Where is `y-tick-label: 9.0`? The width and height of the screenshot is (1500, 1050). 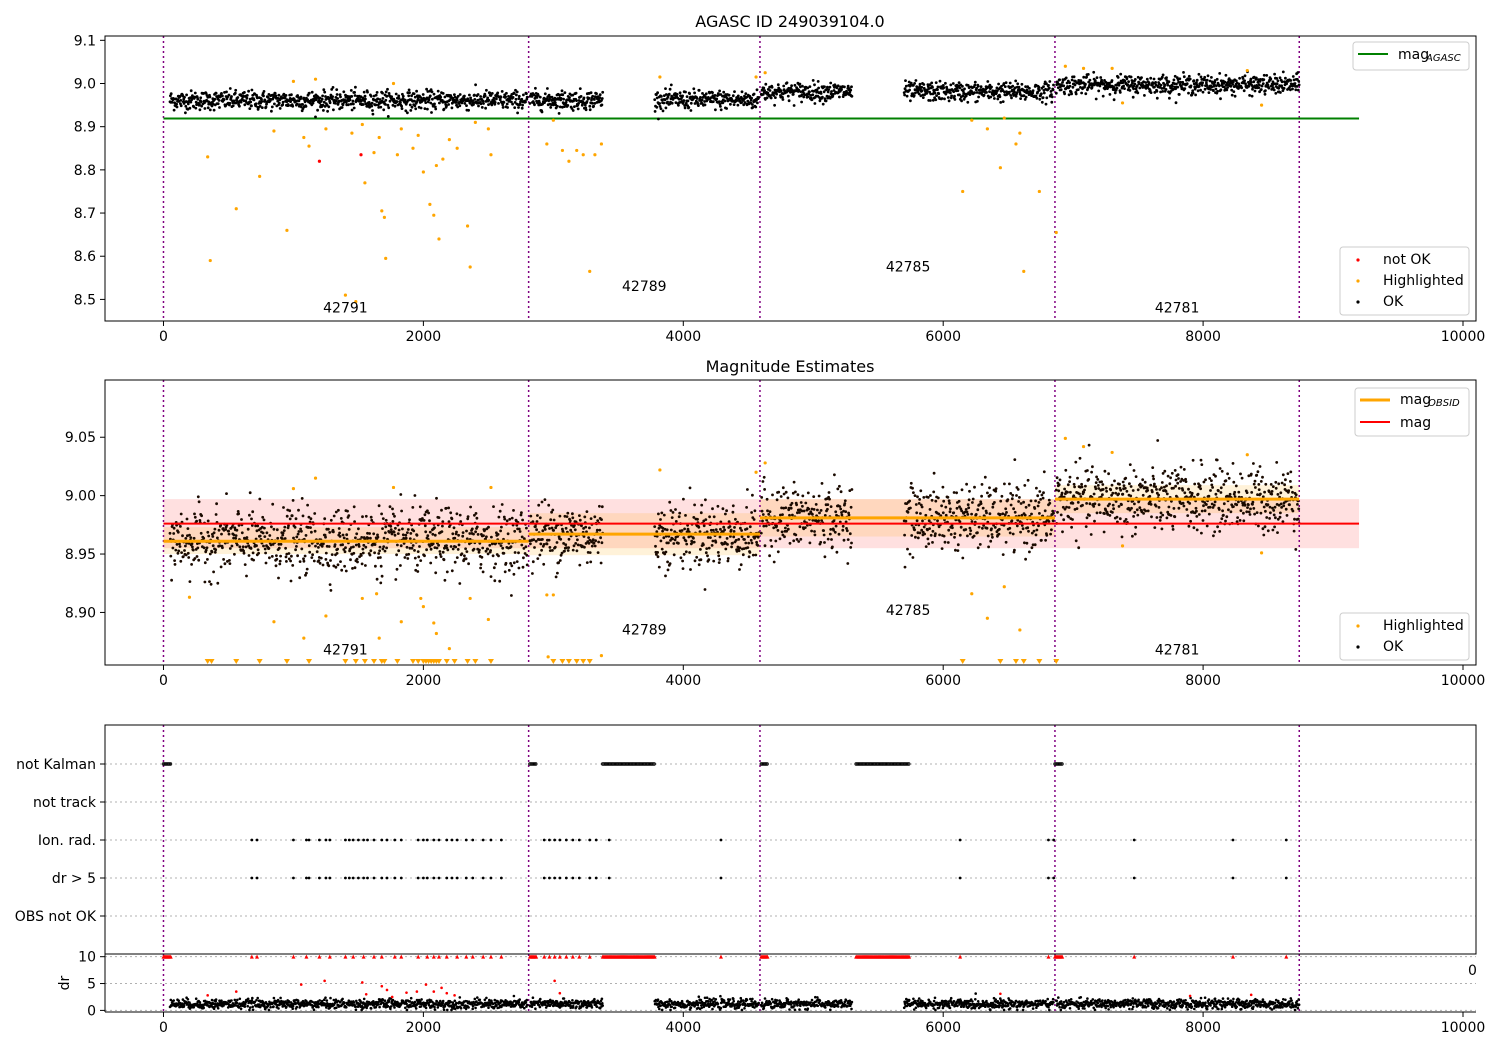 y-tick-label: 9.0 is located at coordinates (85, 85).